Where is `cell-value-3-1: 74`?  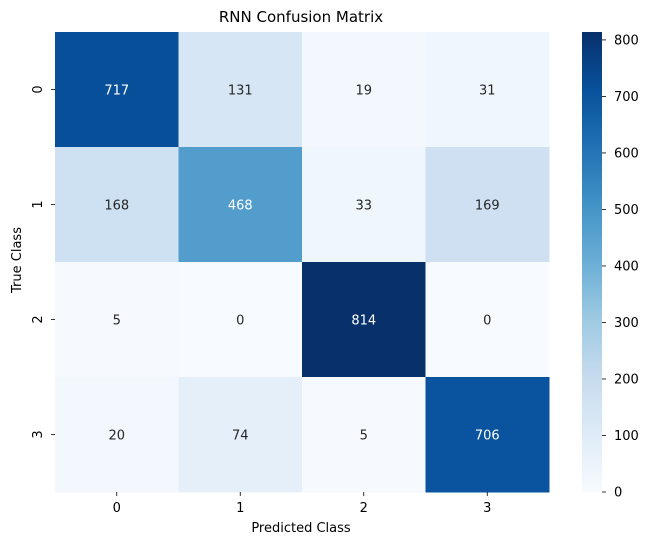 cell-value-3-1: 74 is located at coordinates (240, 436).